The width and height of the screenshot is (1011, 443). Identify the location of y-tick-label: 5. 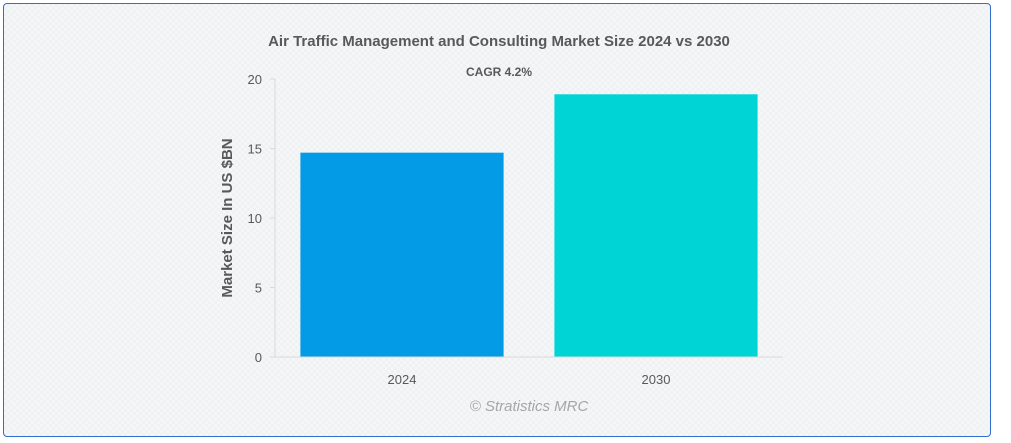
(258, 288).